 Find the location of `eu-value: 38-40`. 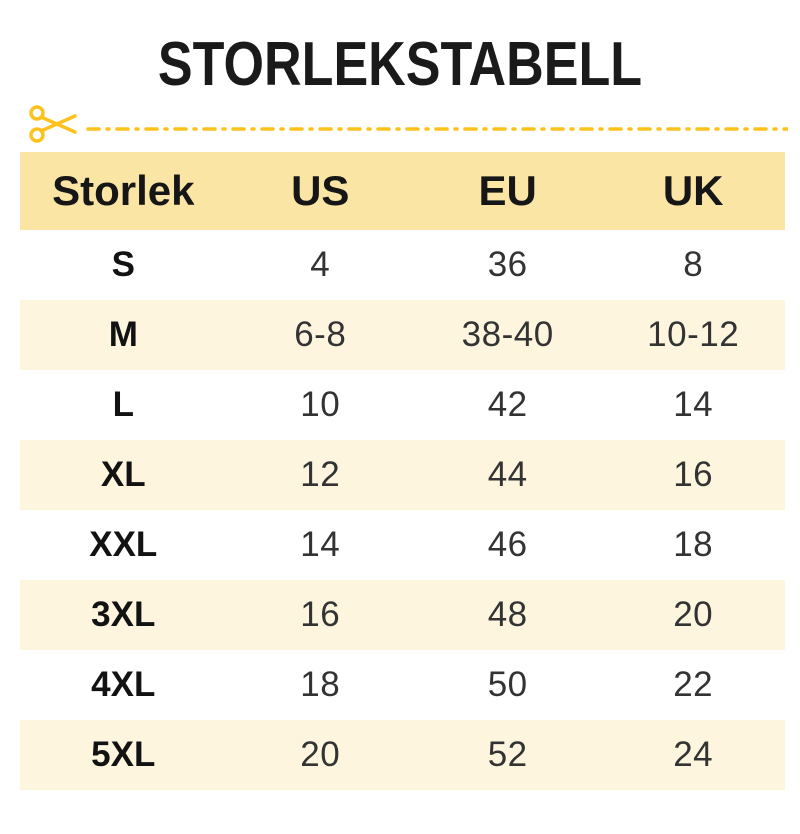

eu-value: 38-40 is located at coordinates (507, 334).